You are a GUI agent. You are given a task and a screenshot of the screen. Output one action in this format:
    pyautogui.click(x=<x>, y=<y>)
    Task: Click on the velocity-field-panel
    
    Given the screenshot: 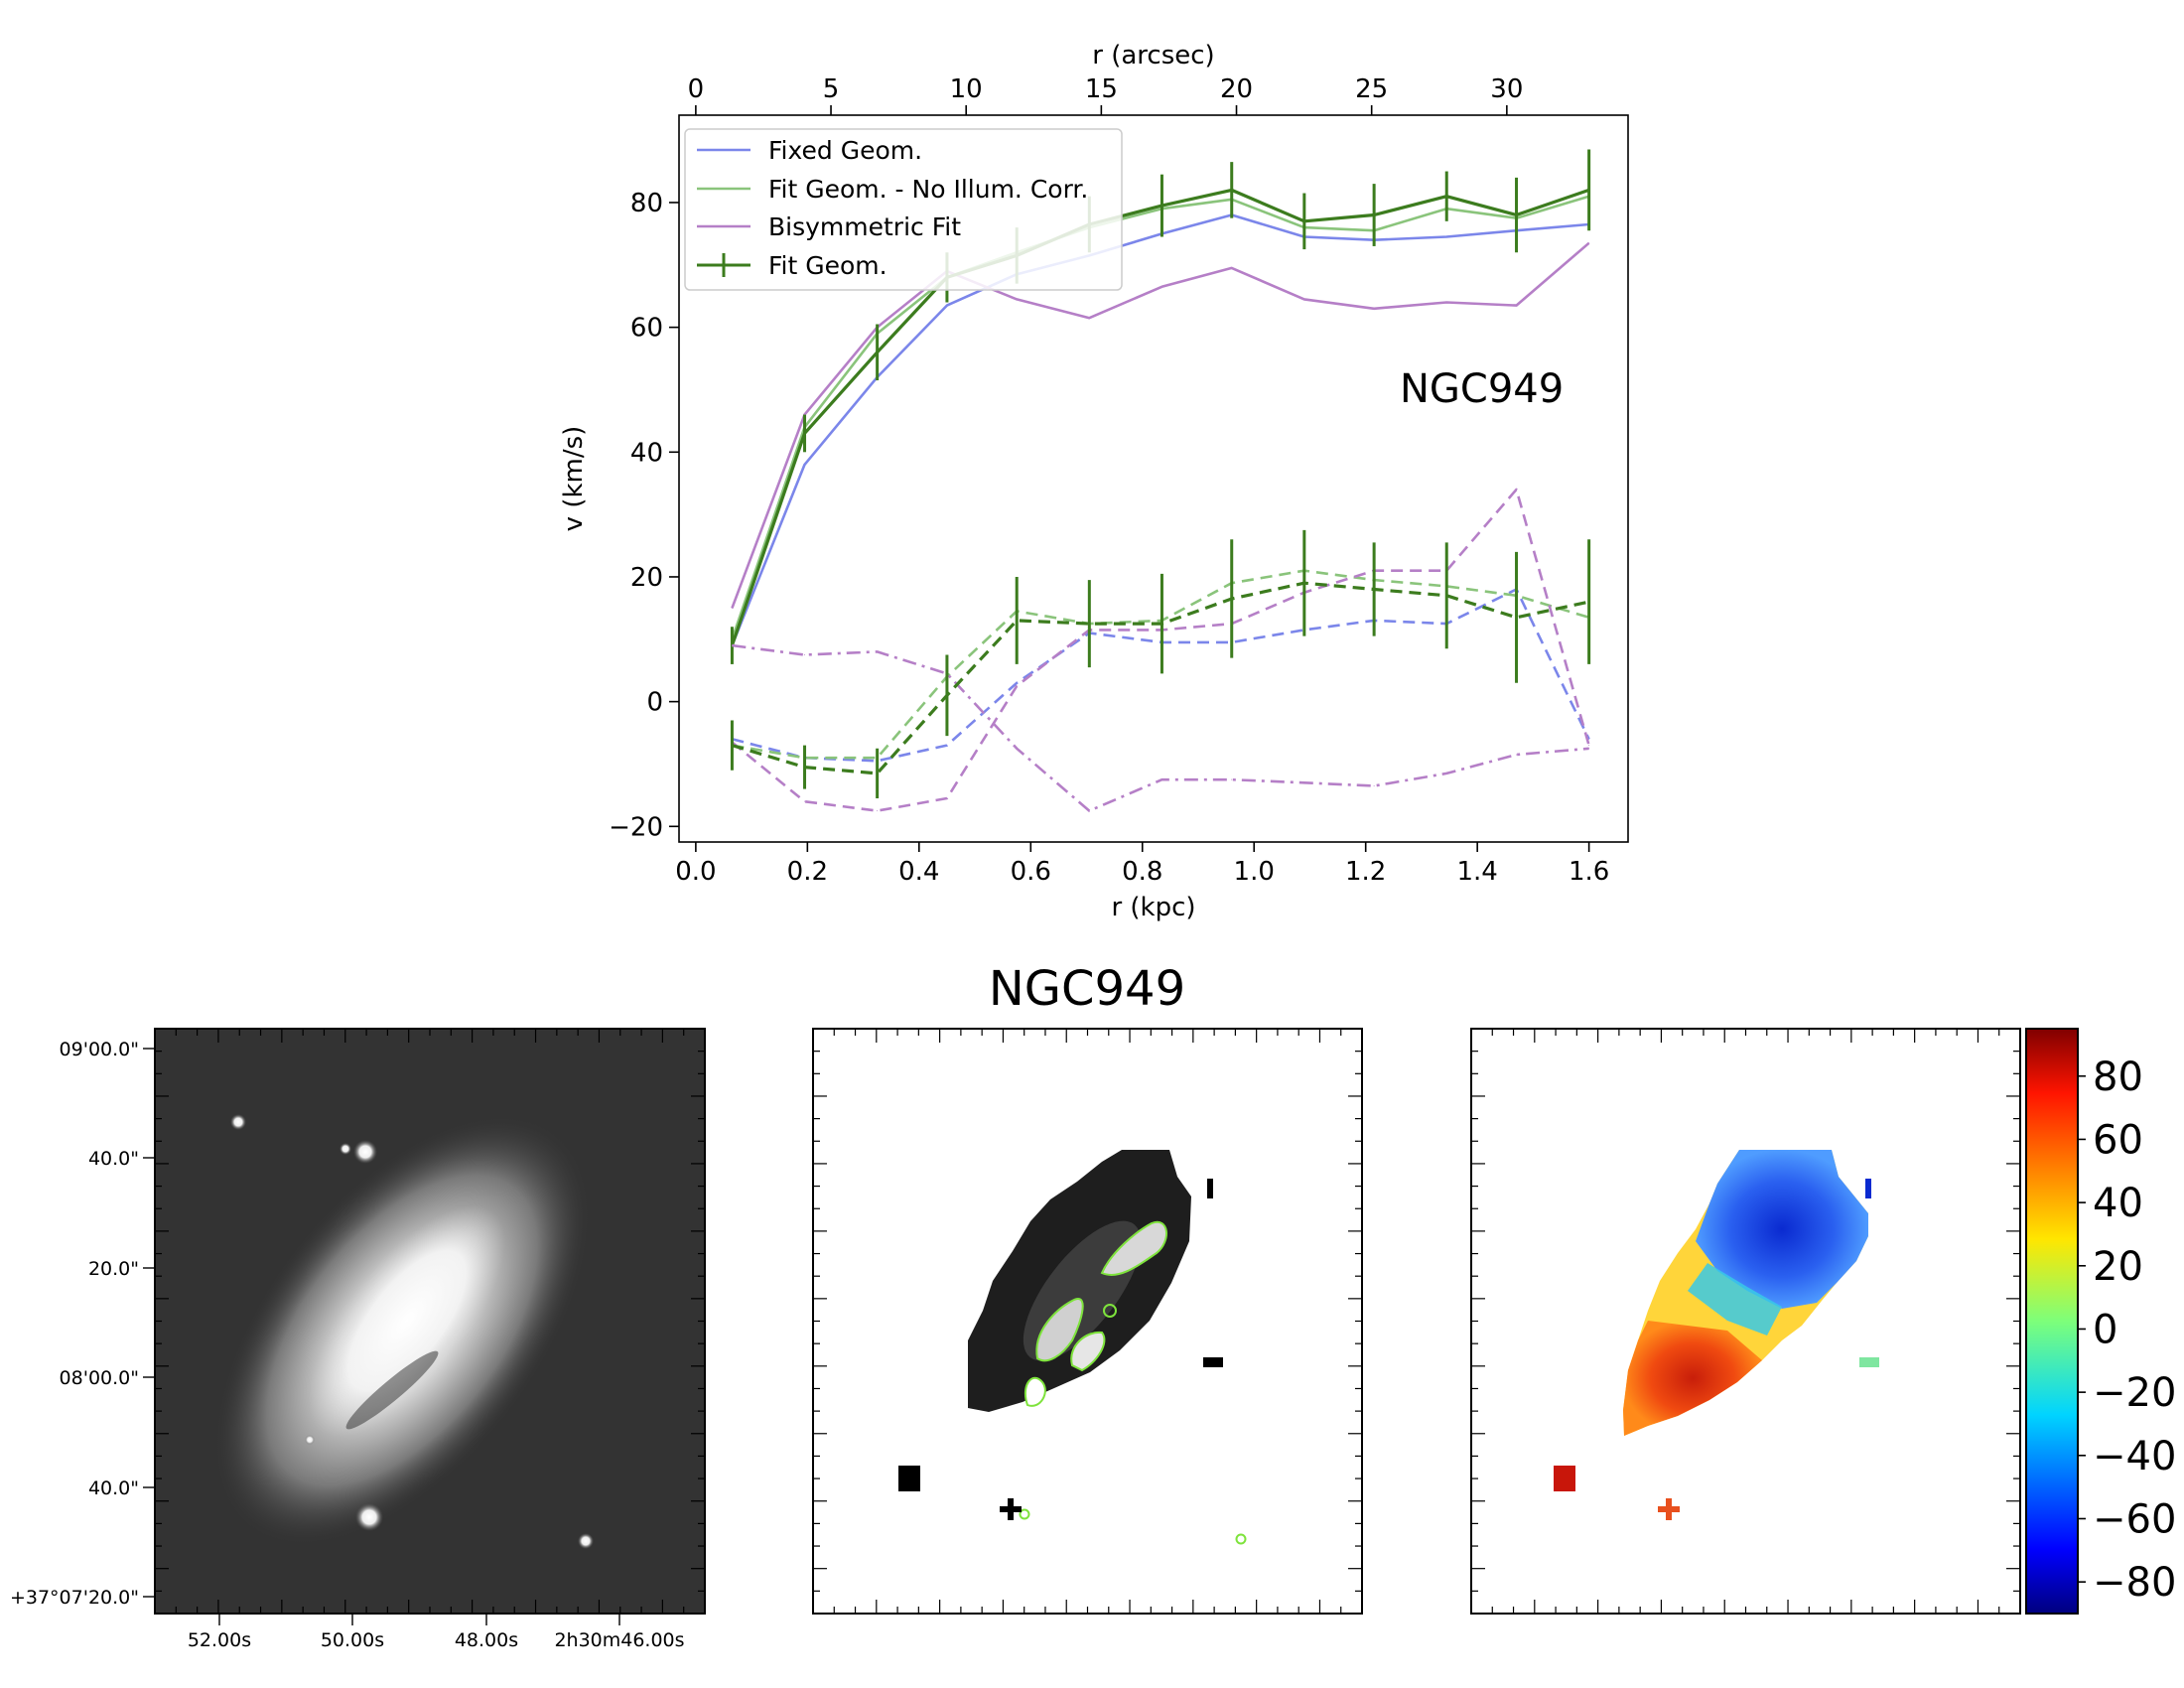 What is the action you would take?
    pyautogui.click(x=1774, y=1321)
    